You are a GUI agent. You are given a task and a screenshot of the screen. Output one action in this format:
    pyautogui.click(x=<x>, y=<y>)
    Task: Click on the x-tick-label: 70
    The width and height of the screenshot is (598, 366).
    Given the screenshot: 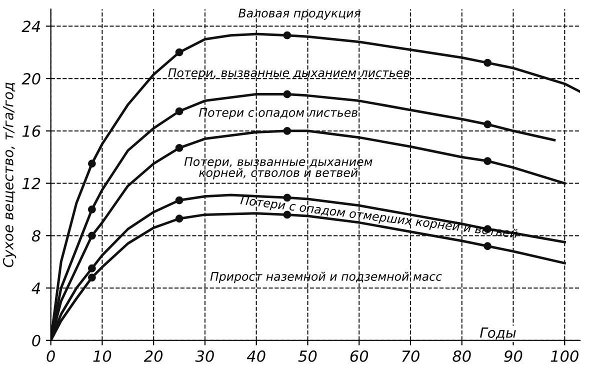 What is the action you would take?
    pyautogui.click(x=411, y=356)
    